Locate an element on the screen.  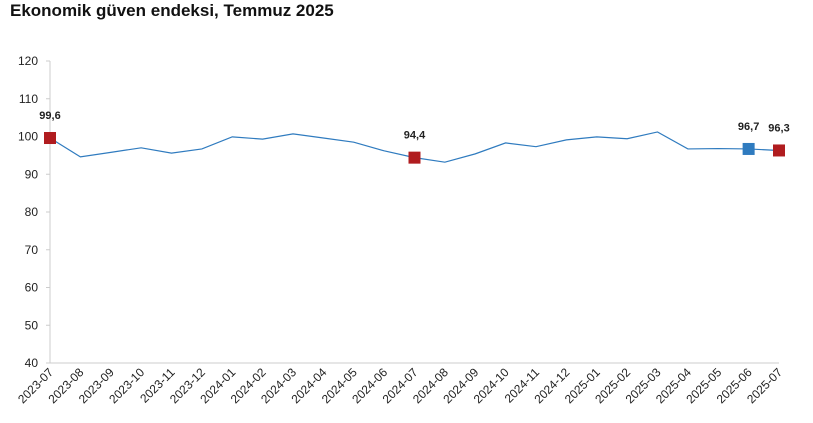
y-tick-label: 80 is located at coordinates (32, 212).